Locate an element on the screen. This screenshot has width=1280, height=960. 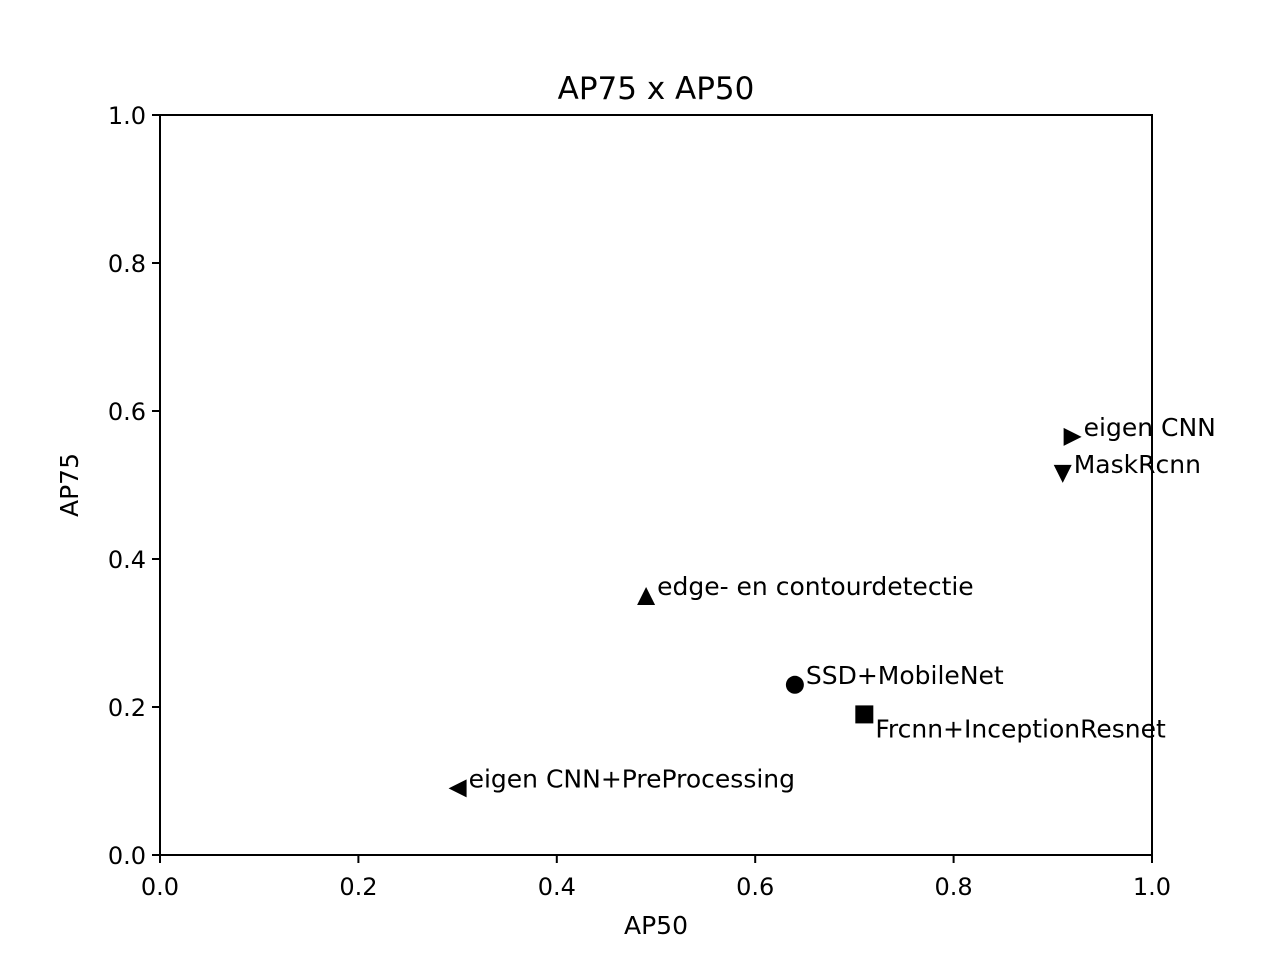
y-tick-label: 1.0 is located at coordinates (127, 116).